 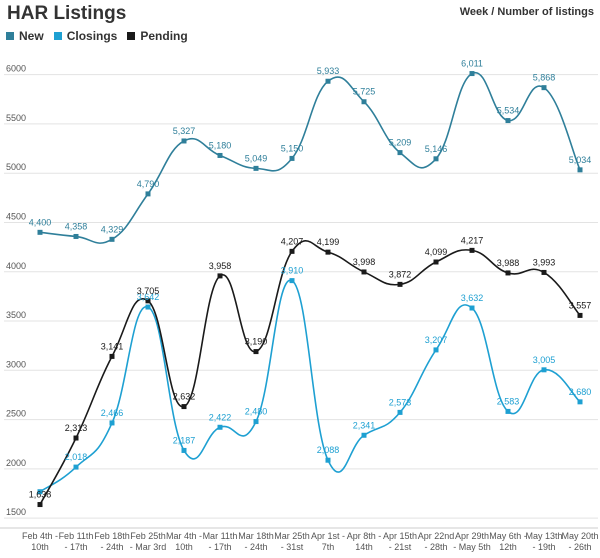 What do you see at coordinates (16, 463) in the screenshot?
I see `y-tick-label: 2000` at bounding box center [16, 463].